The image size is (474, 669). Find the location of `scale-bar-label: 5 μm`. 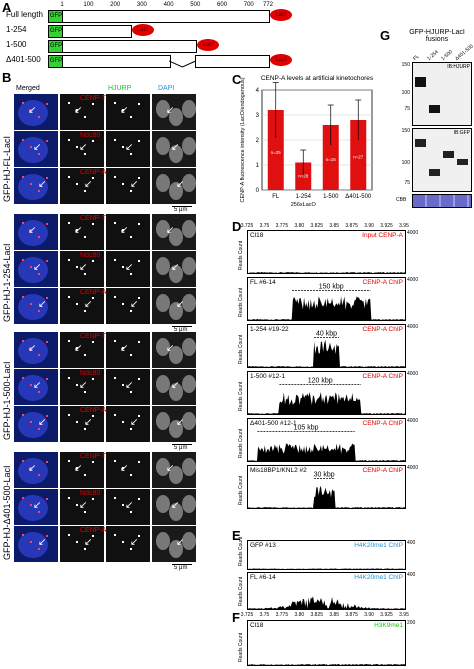

scale-bar-label: 5 μm is located at coordinates (181, 330).